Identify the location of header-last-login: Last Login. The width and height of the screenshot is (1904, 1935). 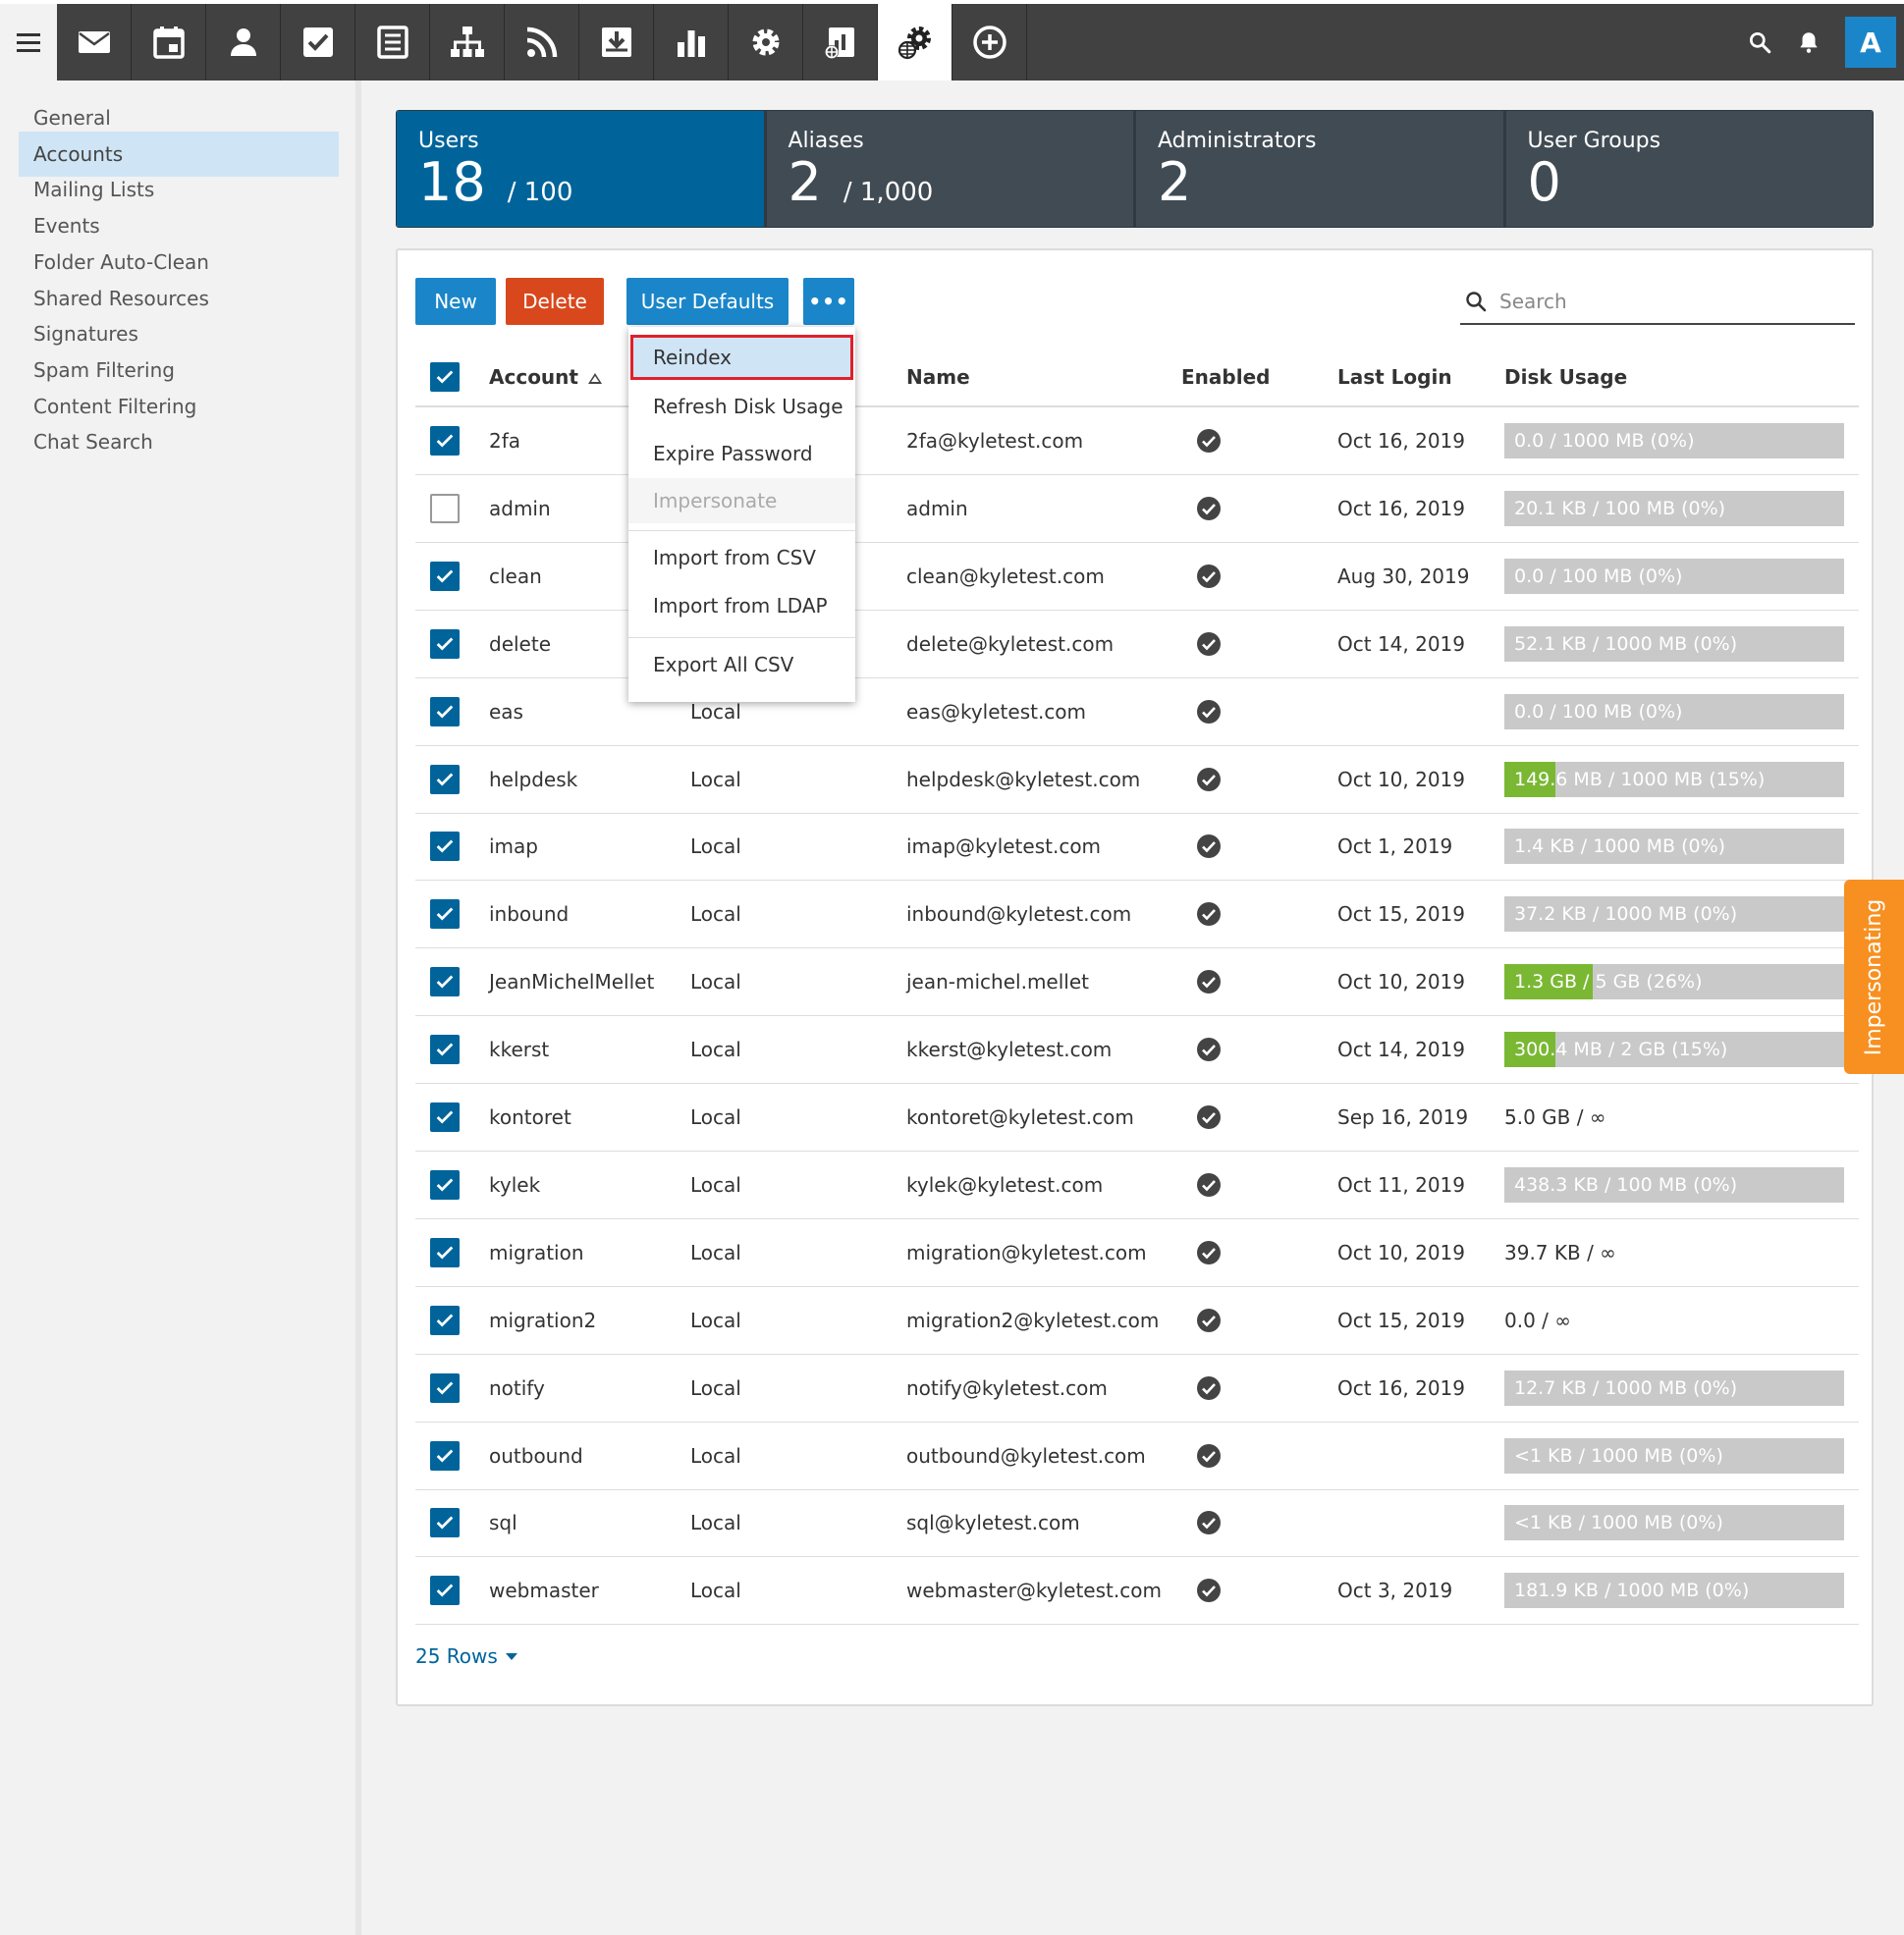
(1394, 377).